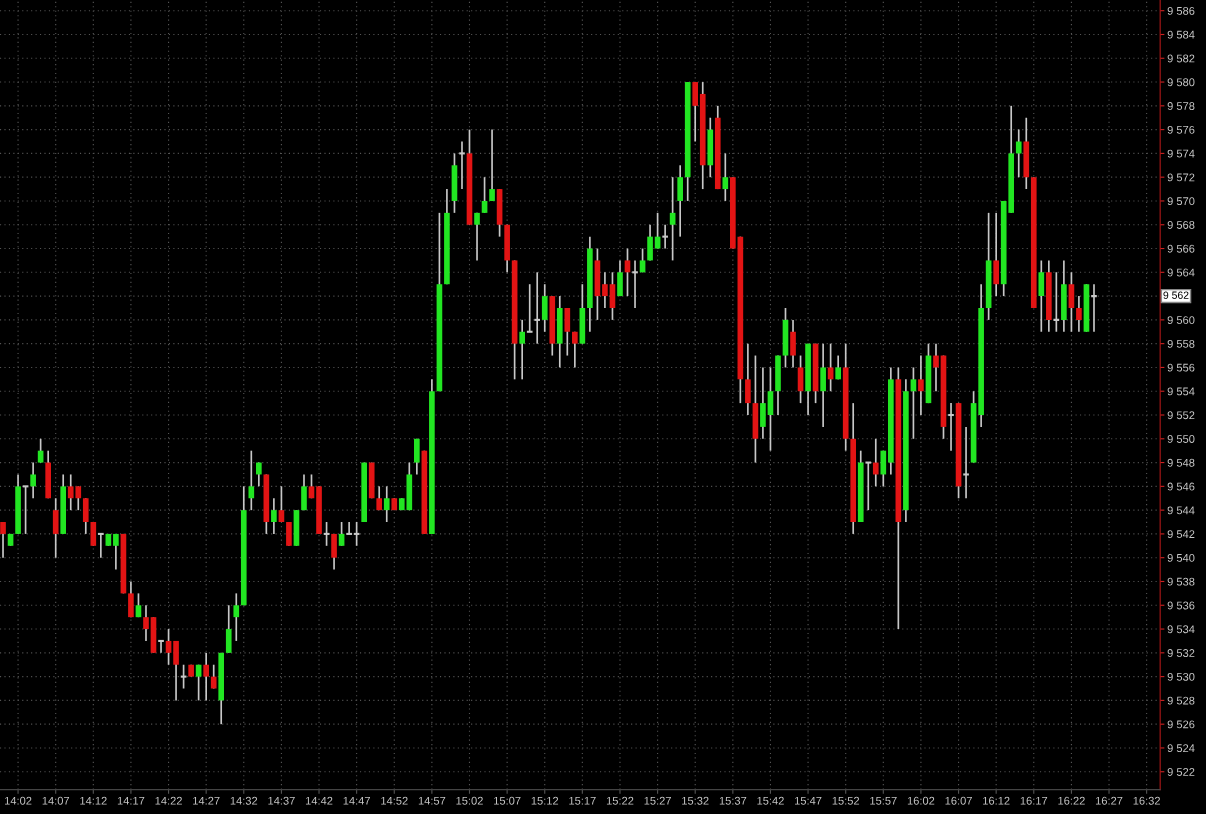  What do you see at coordinates (1181, 486) in the screenshot?
I see `y-tick-label: 9 546` at bounding box center [1181, 486].